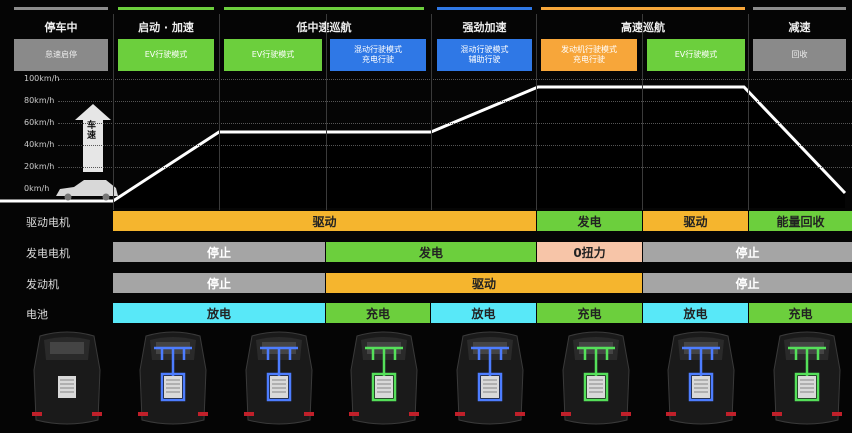 Image resolution: width=852 pixels, height=433 pixels. What do you see at coordinates (696, 55) in the screenshot?
I see `mode-ev-3: EV行驶模式` at bounding box center [696, 55].